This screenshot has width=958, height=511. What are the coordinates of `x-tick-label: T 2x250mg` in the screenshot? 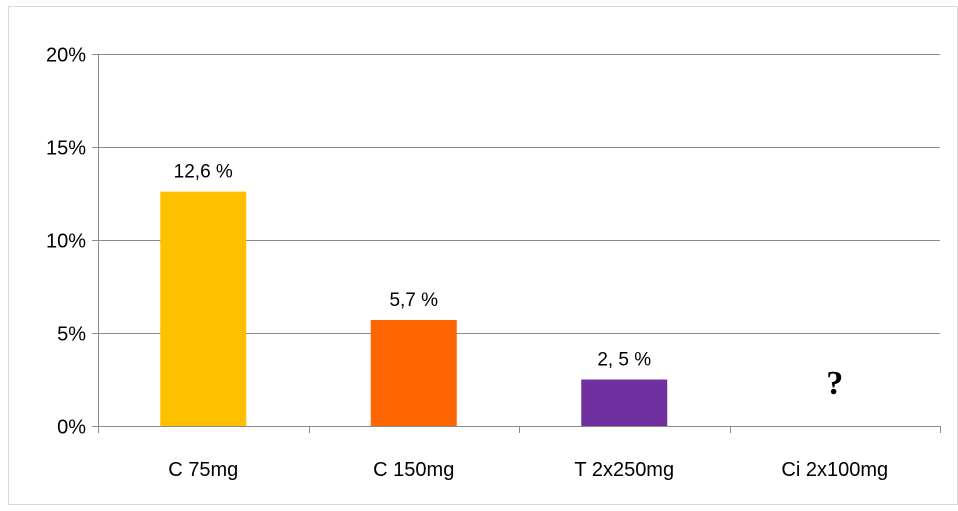 It's located at (624, 470).